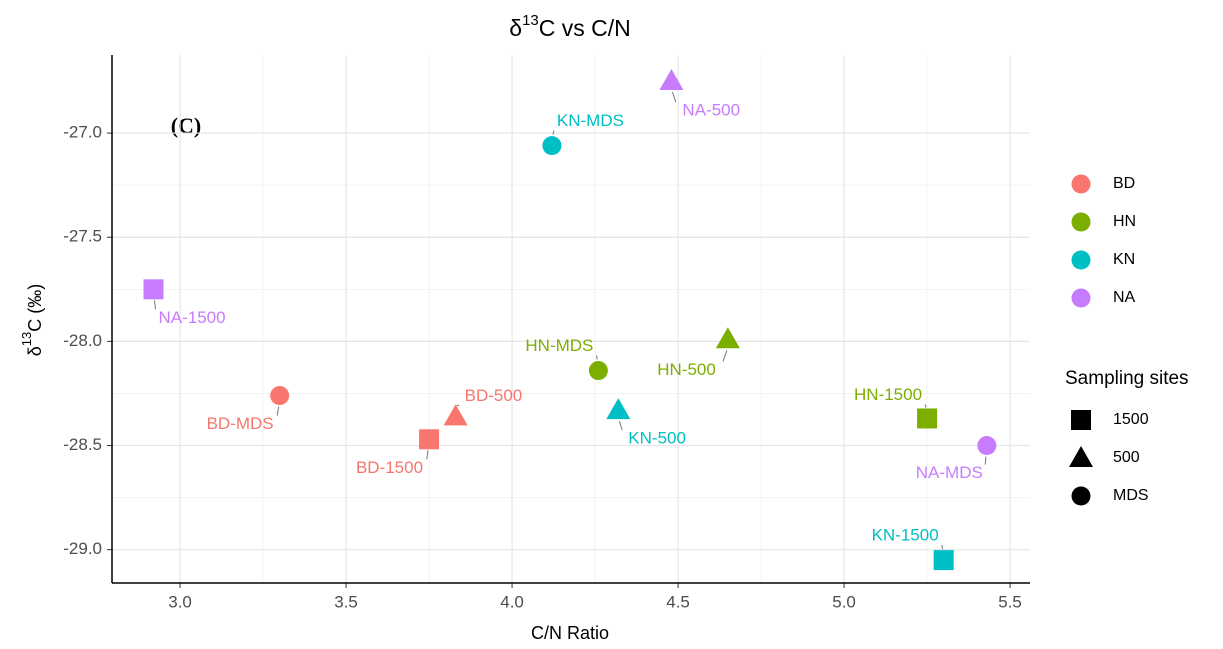 The height and width of the screenshot is (649, 1223). I want to click on x-tick-label: 5.5, so click(1010, 601).